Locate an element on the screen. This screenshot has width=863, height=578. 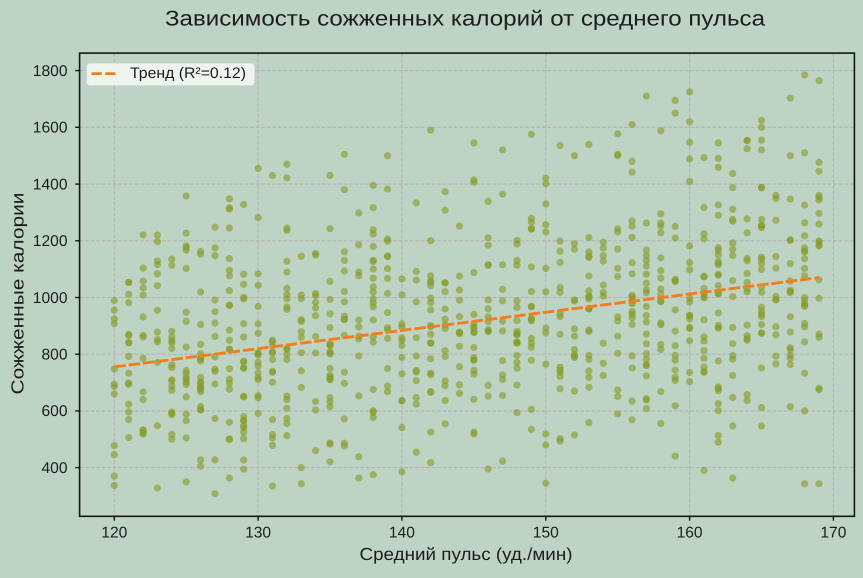
svg-text: Средний пульс (уд./мин) is located at coordinates (466, 554).